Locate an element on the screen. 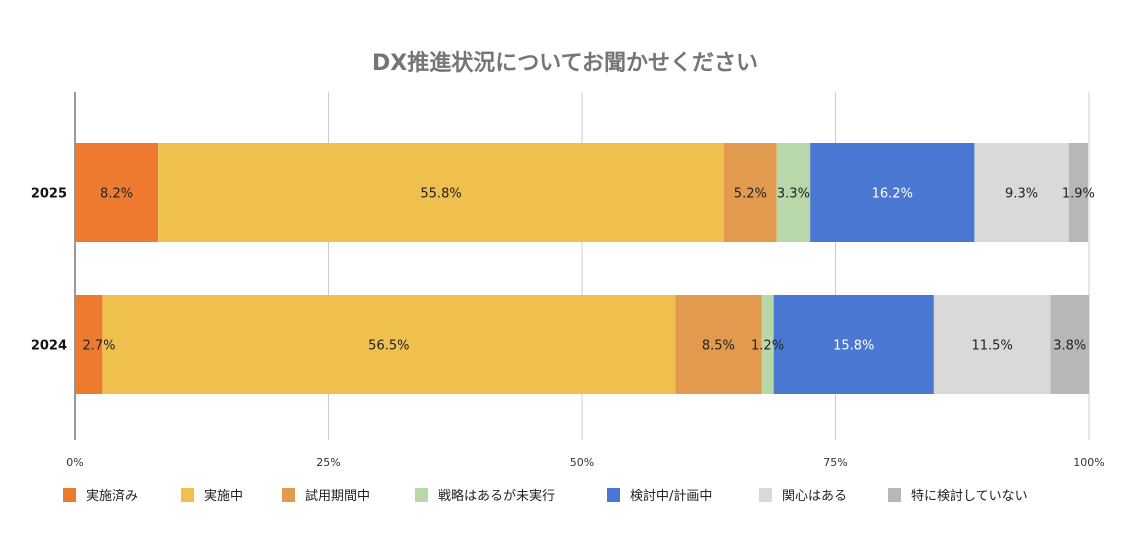 Image resolution: width=1130 pixels, height=538 pixels. data-label: 56.5% is located at coordinates (388, 346).